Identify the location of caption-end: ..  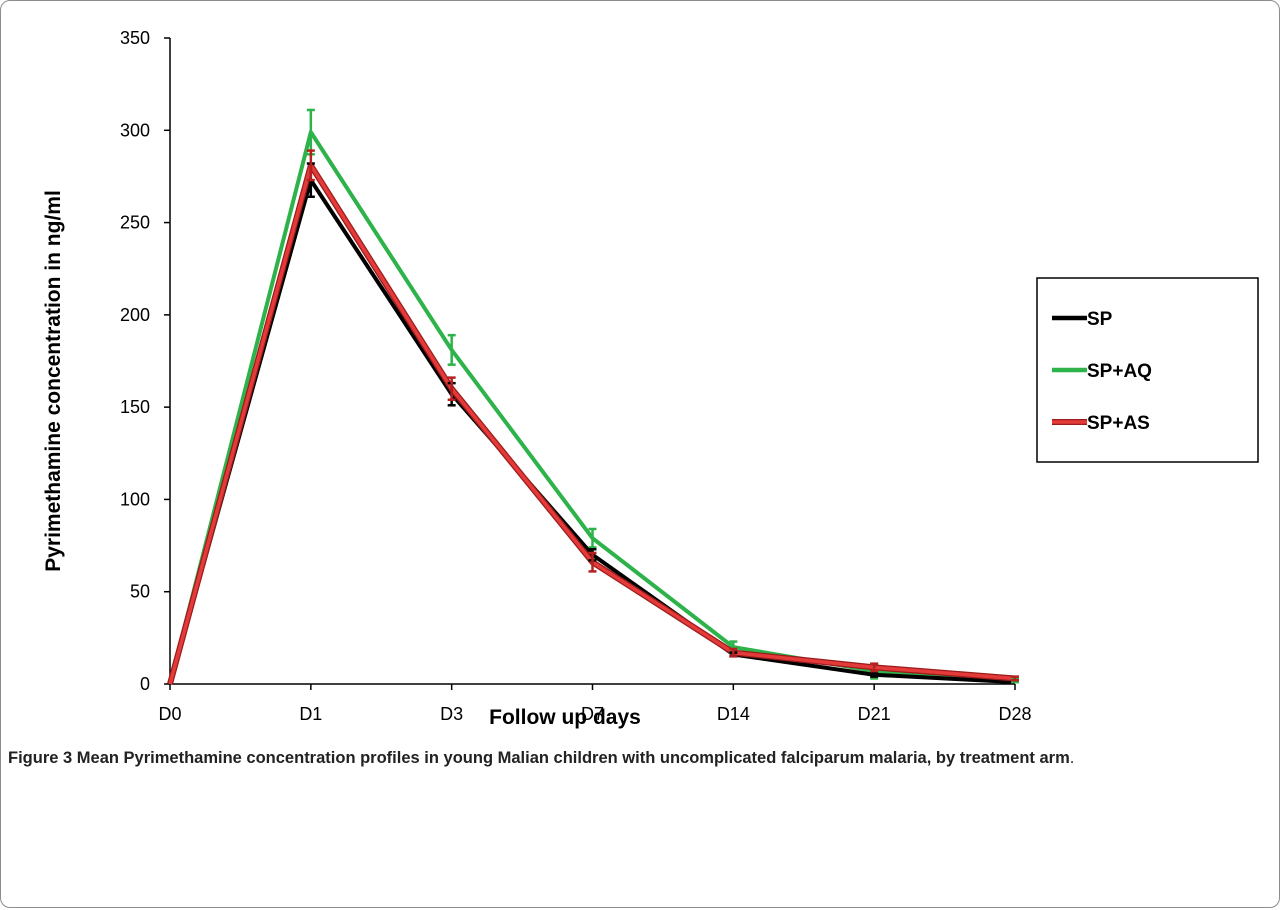
(1072, 758).